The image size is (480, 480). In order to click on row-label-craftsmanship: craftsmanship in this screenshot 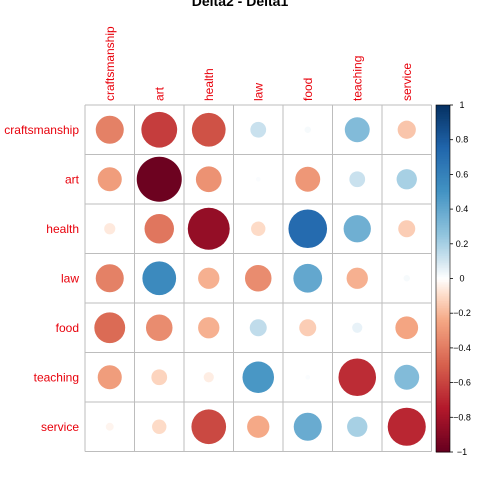, I will do `click(41, 130)`.